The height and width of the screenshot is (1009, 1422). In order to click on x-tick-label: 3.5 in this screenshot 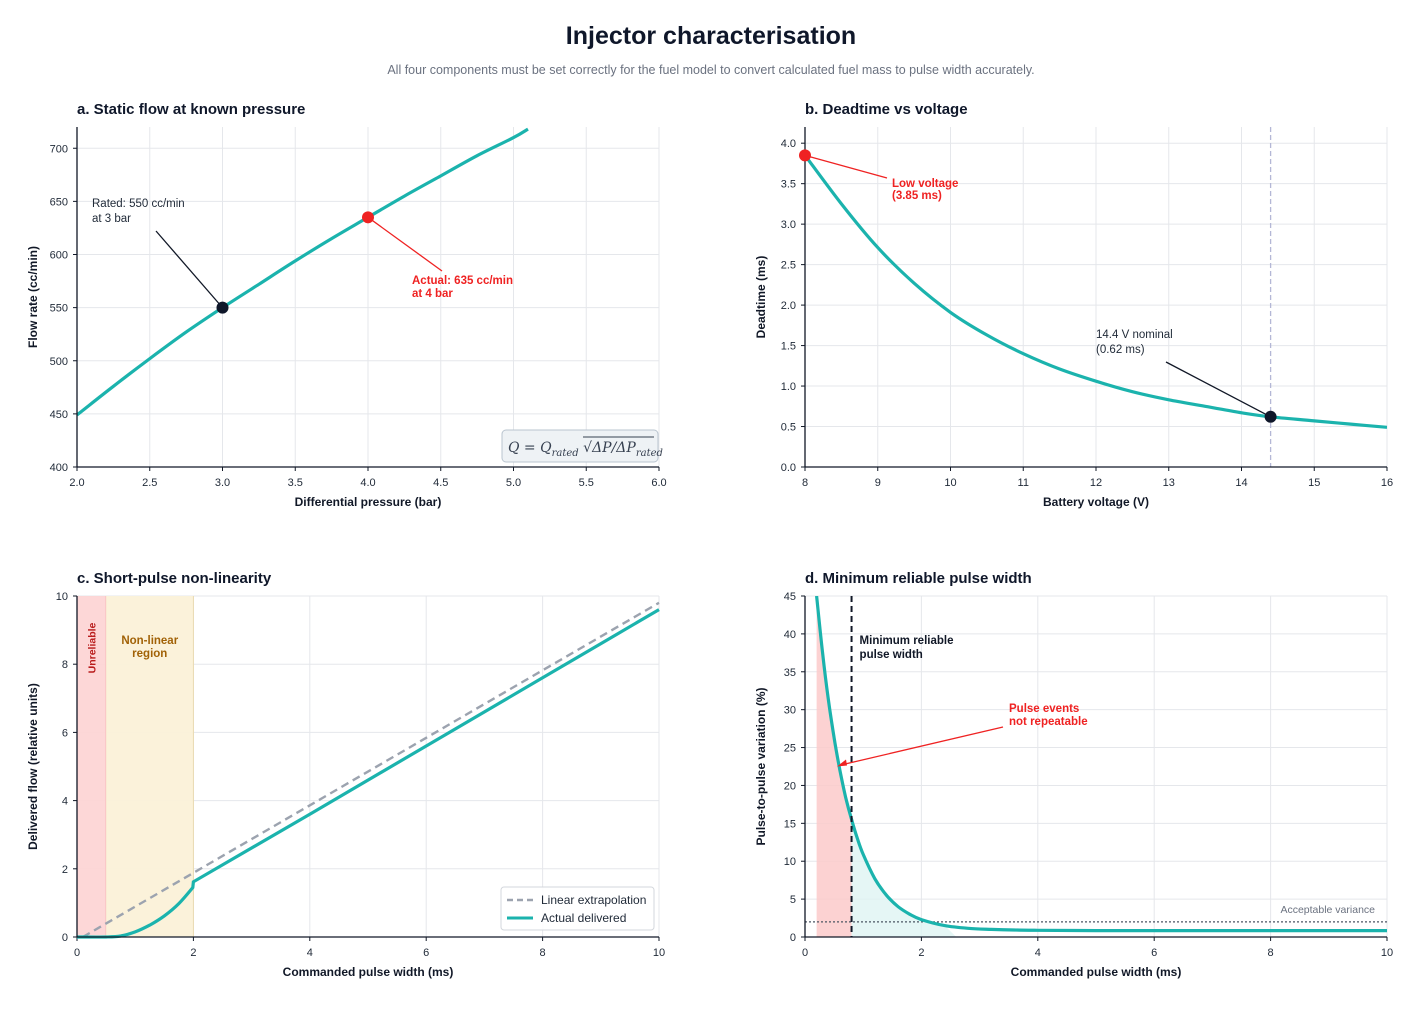, I will do `click(295, 483)`.